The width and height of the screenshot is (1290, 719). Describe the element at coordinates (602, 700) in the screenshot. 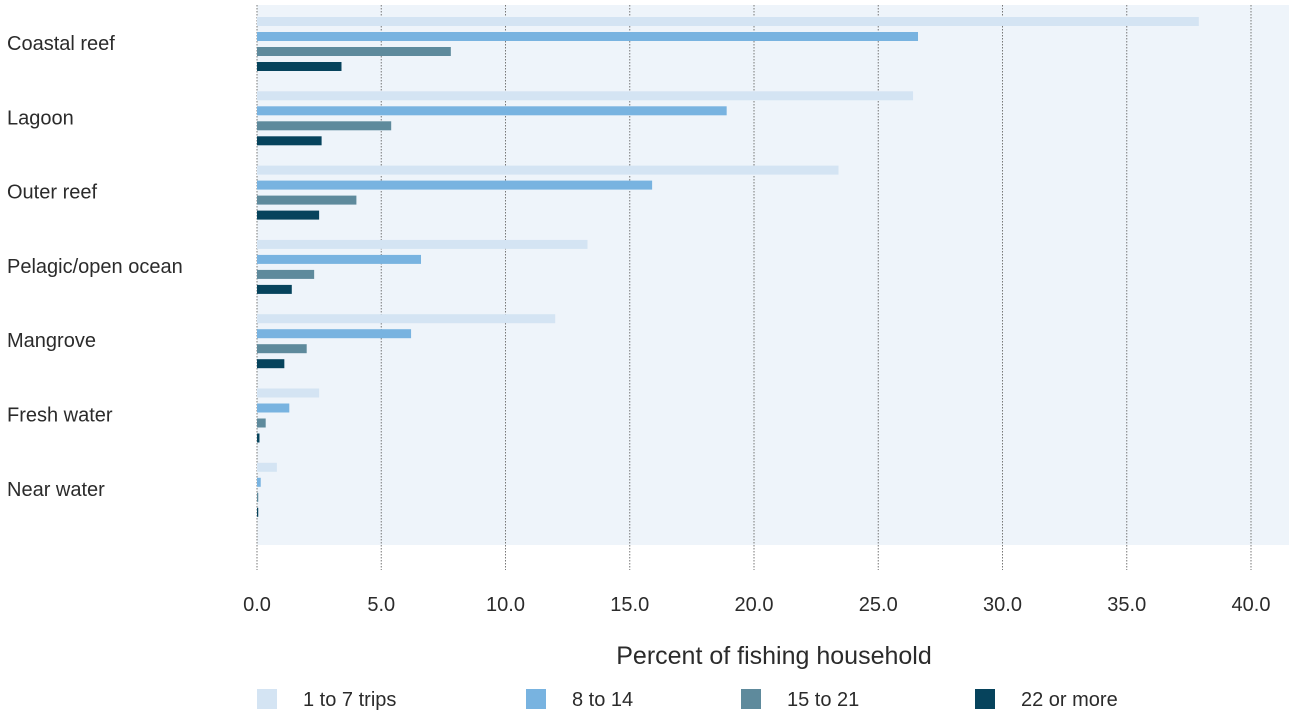

I see `legend-label: 8 to 14` at that location.